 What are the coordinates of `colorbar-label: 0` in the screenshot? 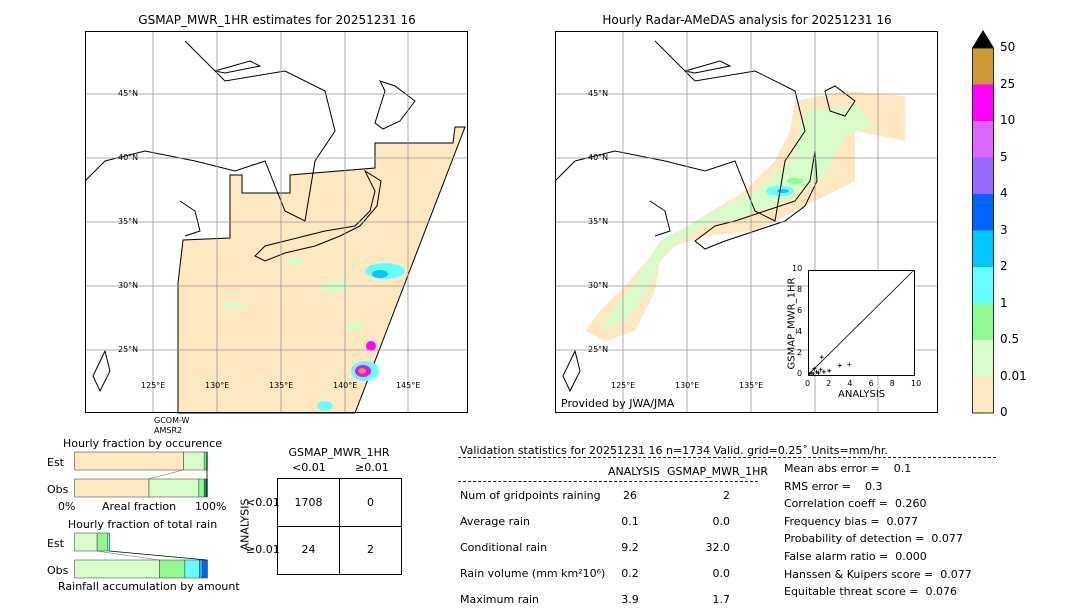 It's located at (1004, 412).